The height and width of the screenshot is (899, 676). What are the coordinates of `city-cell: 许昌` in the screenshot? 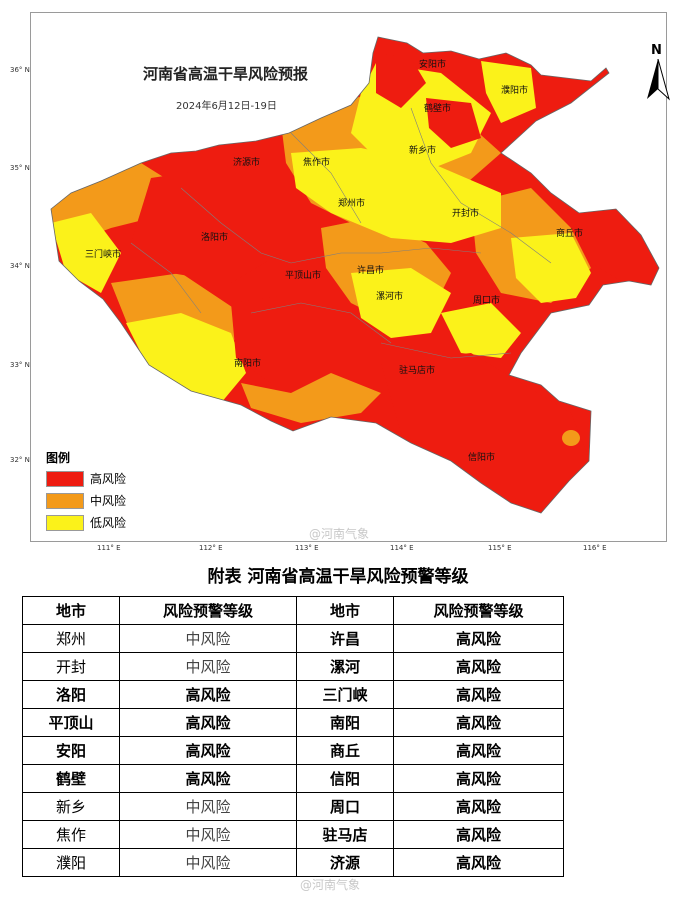 It's located at (345, 638).